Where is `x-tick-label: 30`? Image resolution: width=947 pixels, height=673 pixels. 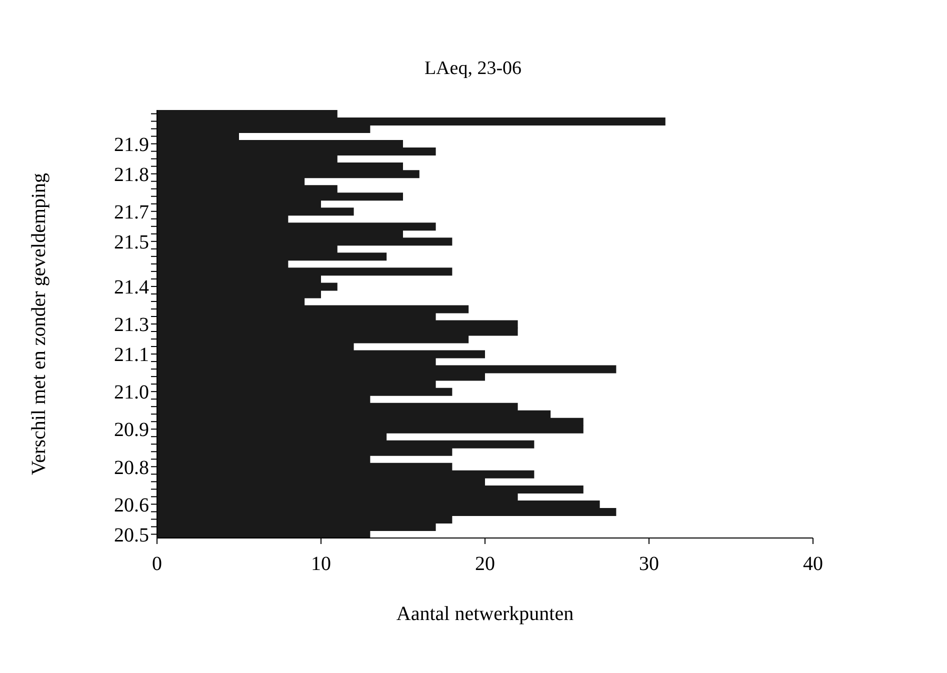 x-tick-label: 30 is located at coordinates (649, 564).